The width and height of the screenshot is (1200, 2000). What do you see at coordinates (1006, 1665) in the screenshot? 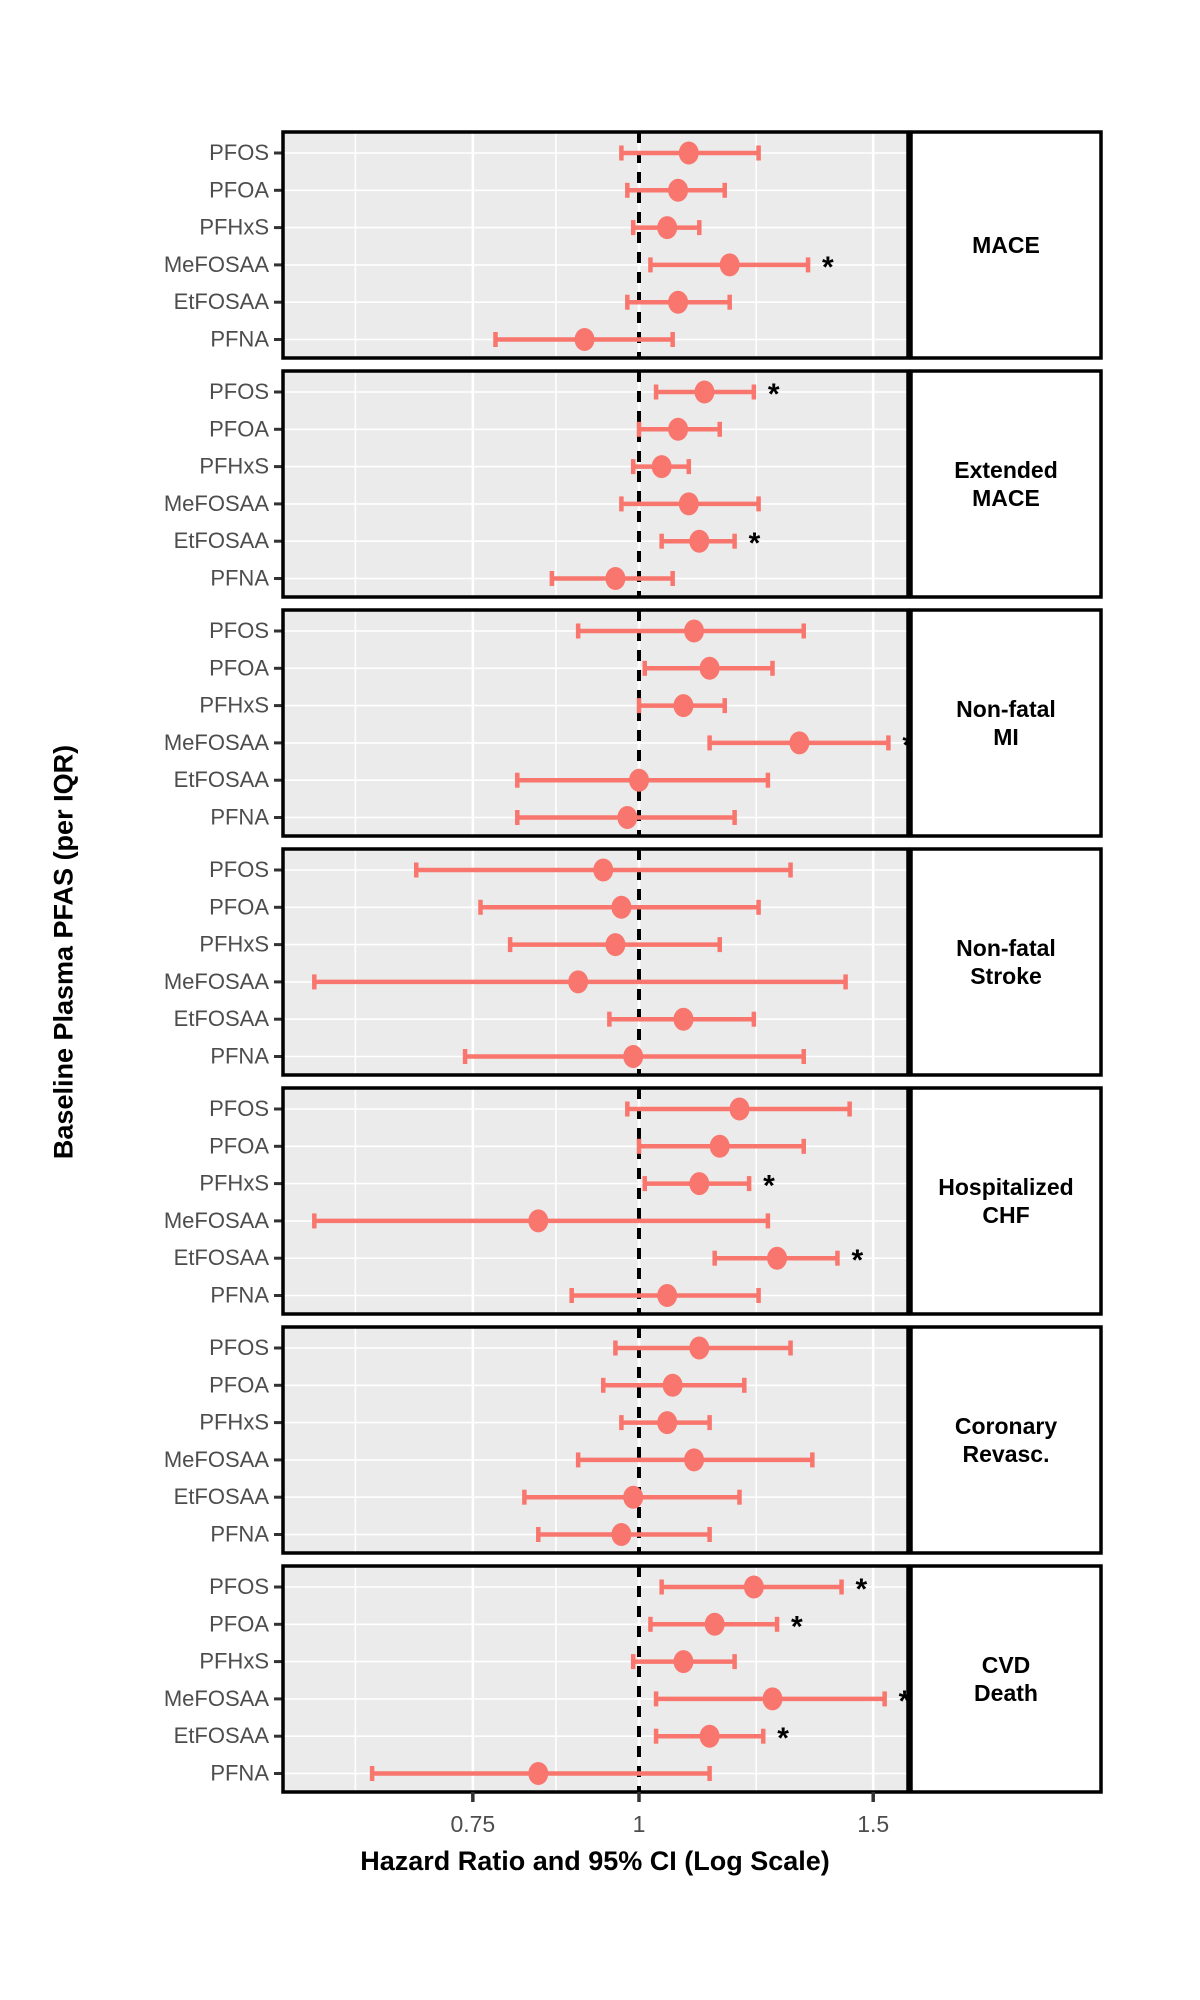
I see `strip-label: CVD` at bounding box center [1006, 1665].